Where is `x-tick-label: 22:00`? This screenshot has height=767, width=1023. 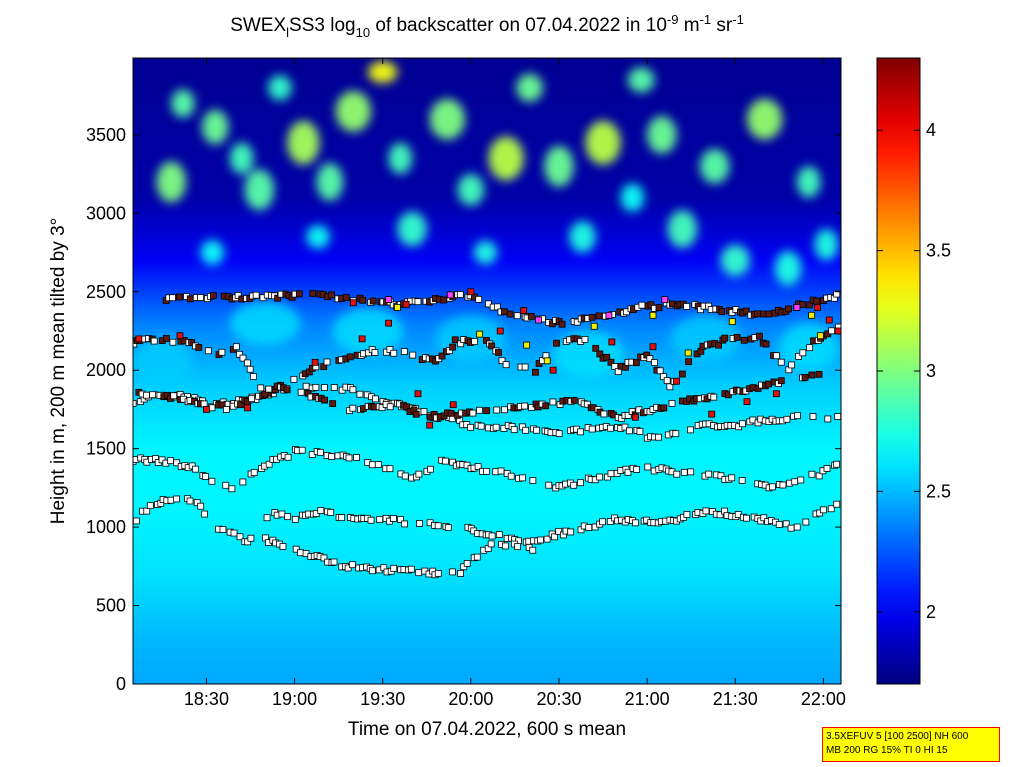
x-tick-label: 22:00 is located at coordinates (823, 699).